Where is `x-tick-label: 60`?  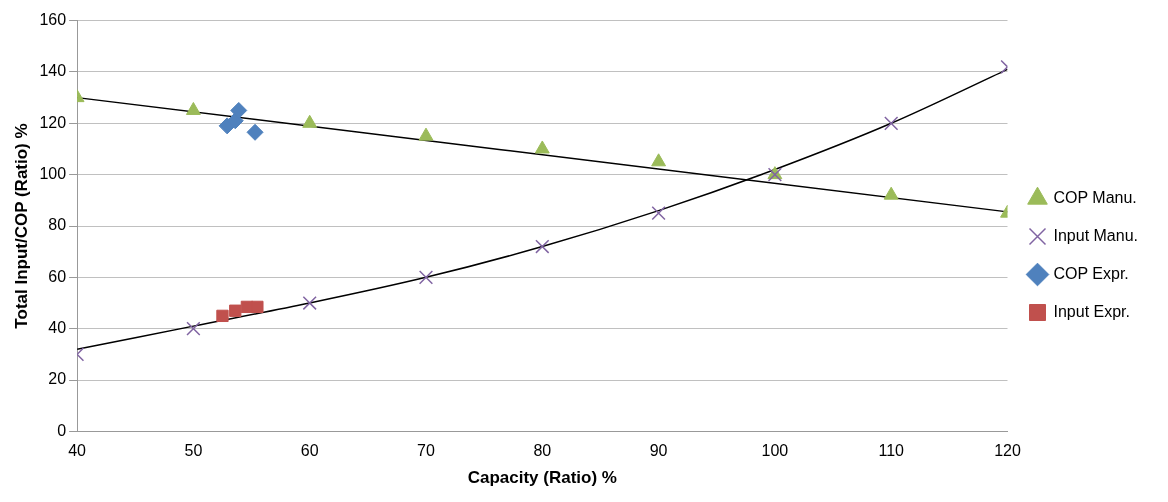
x-tick-label: 60 is located at coordinates (309, 451).